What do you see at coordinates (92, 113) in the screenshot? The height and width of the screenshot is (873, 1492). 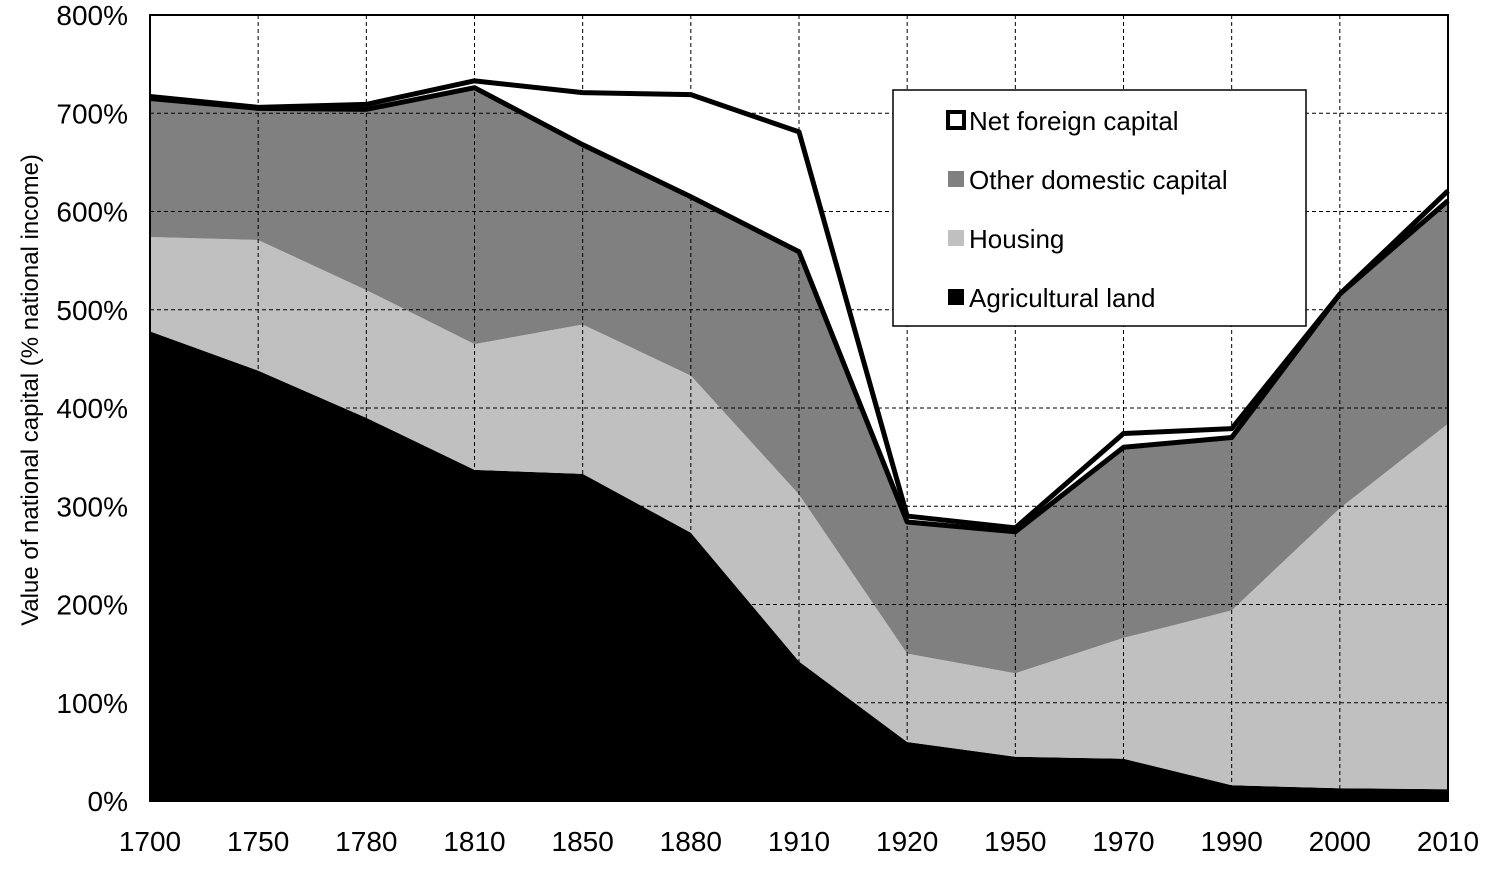 I see `y-tick-label: 700%` at bounding box center [92, 113].